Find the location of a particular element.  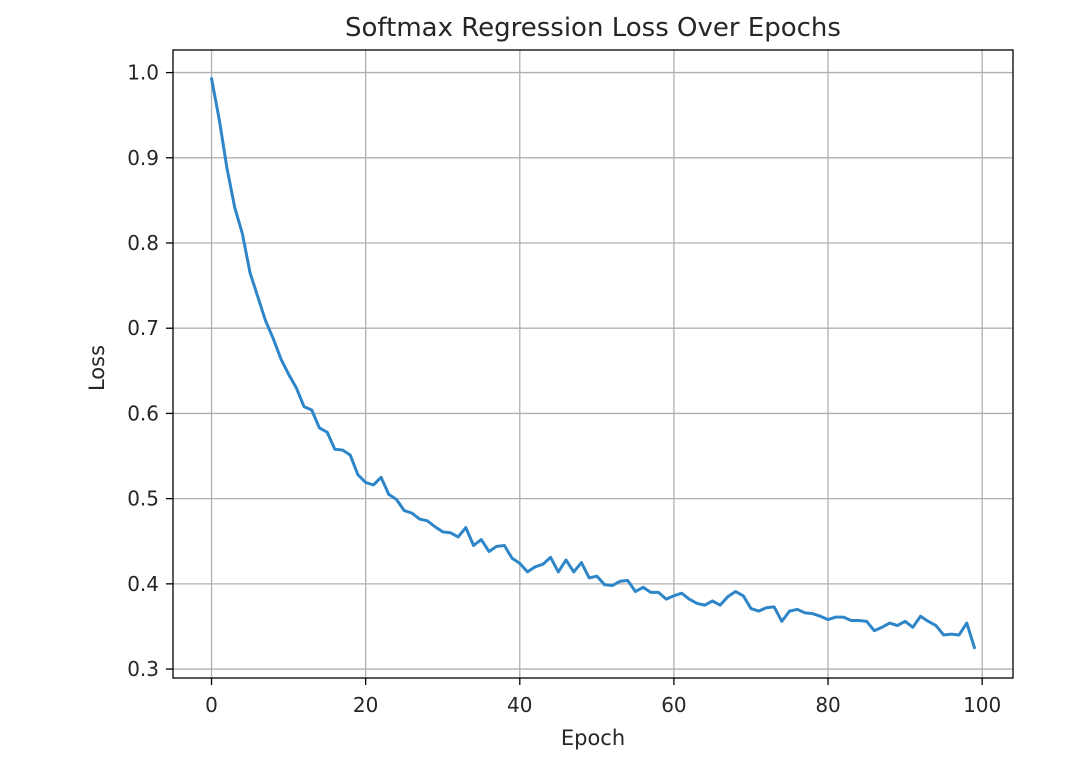

x-axis-ticks: 0 20 40 60 80 100 is located at coordinates (603, 697).